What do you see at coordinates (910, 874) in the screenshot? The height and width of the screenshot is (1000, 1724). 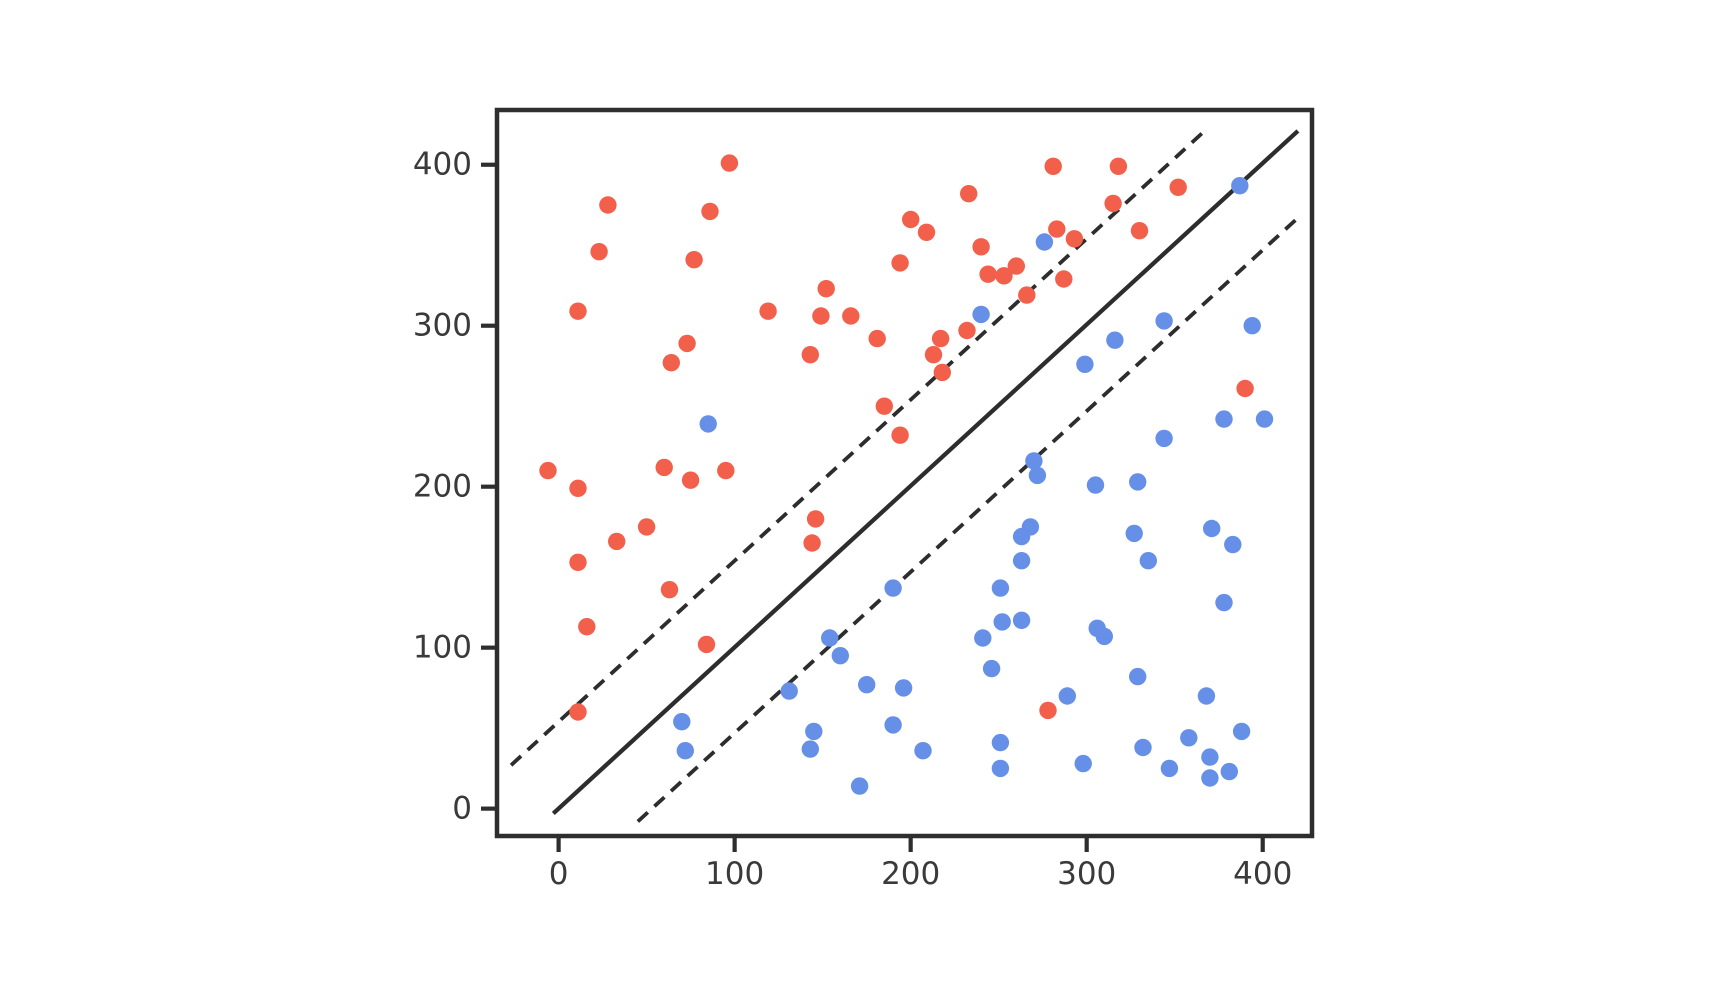 I see `x-tick-label: 200` at bounding box center [910, 874].